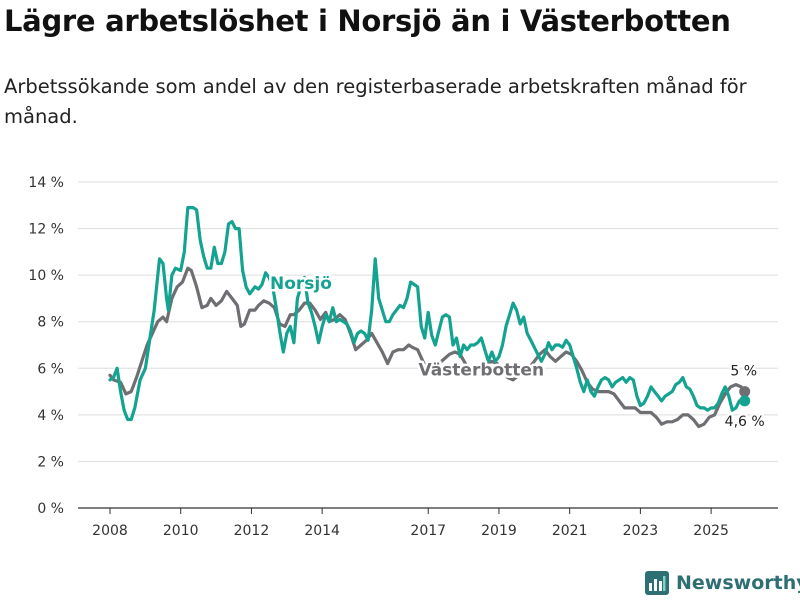 Image resolution: width=800 pixels, height=600 pixels. What do you see at coordinates (657, 583) in the screenshot?
I see `newsworthy-icon` at bounding box center [657, 583].